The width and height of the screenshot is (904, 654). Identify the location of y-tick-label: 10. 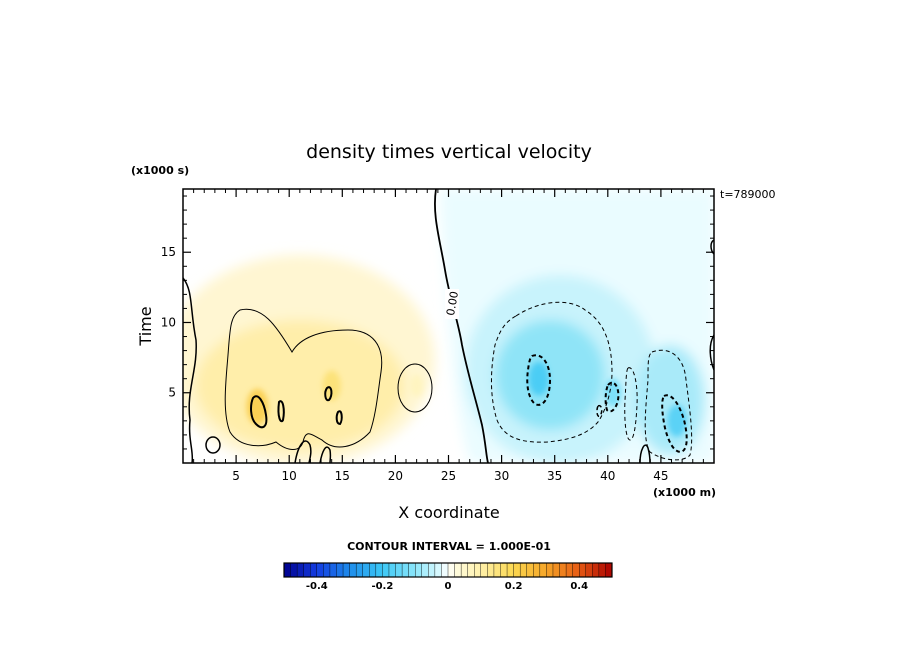
(168, 322).